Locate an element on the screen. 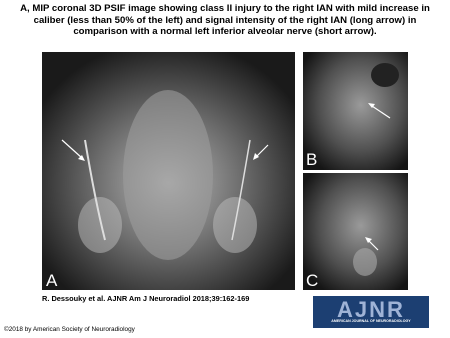 The width and height of the screenshot is (450, 338). panel-b: B is located at coordinates (355, 111).